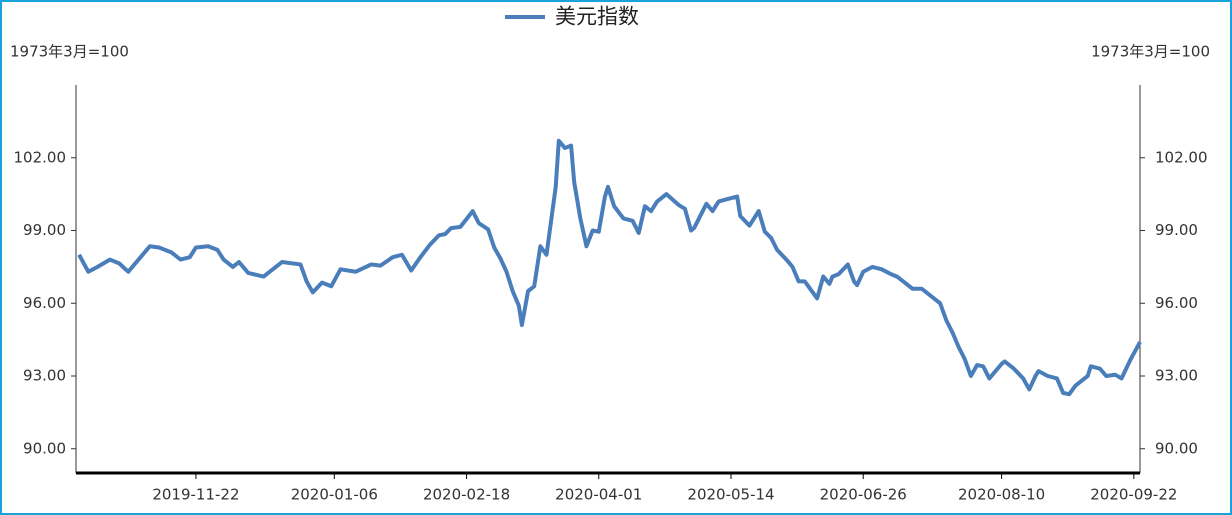  I want to click on y2-tick-label: 90.00, so click(1176, 448).